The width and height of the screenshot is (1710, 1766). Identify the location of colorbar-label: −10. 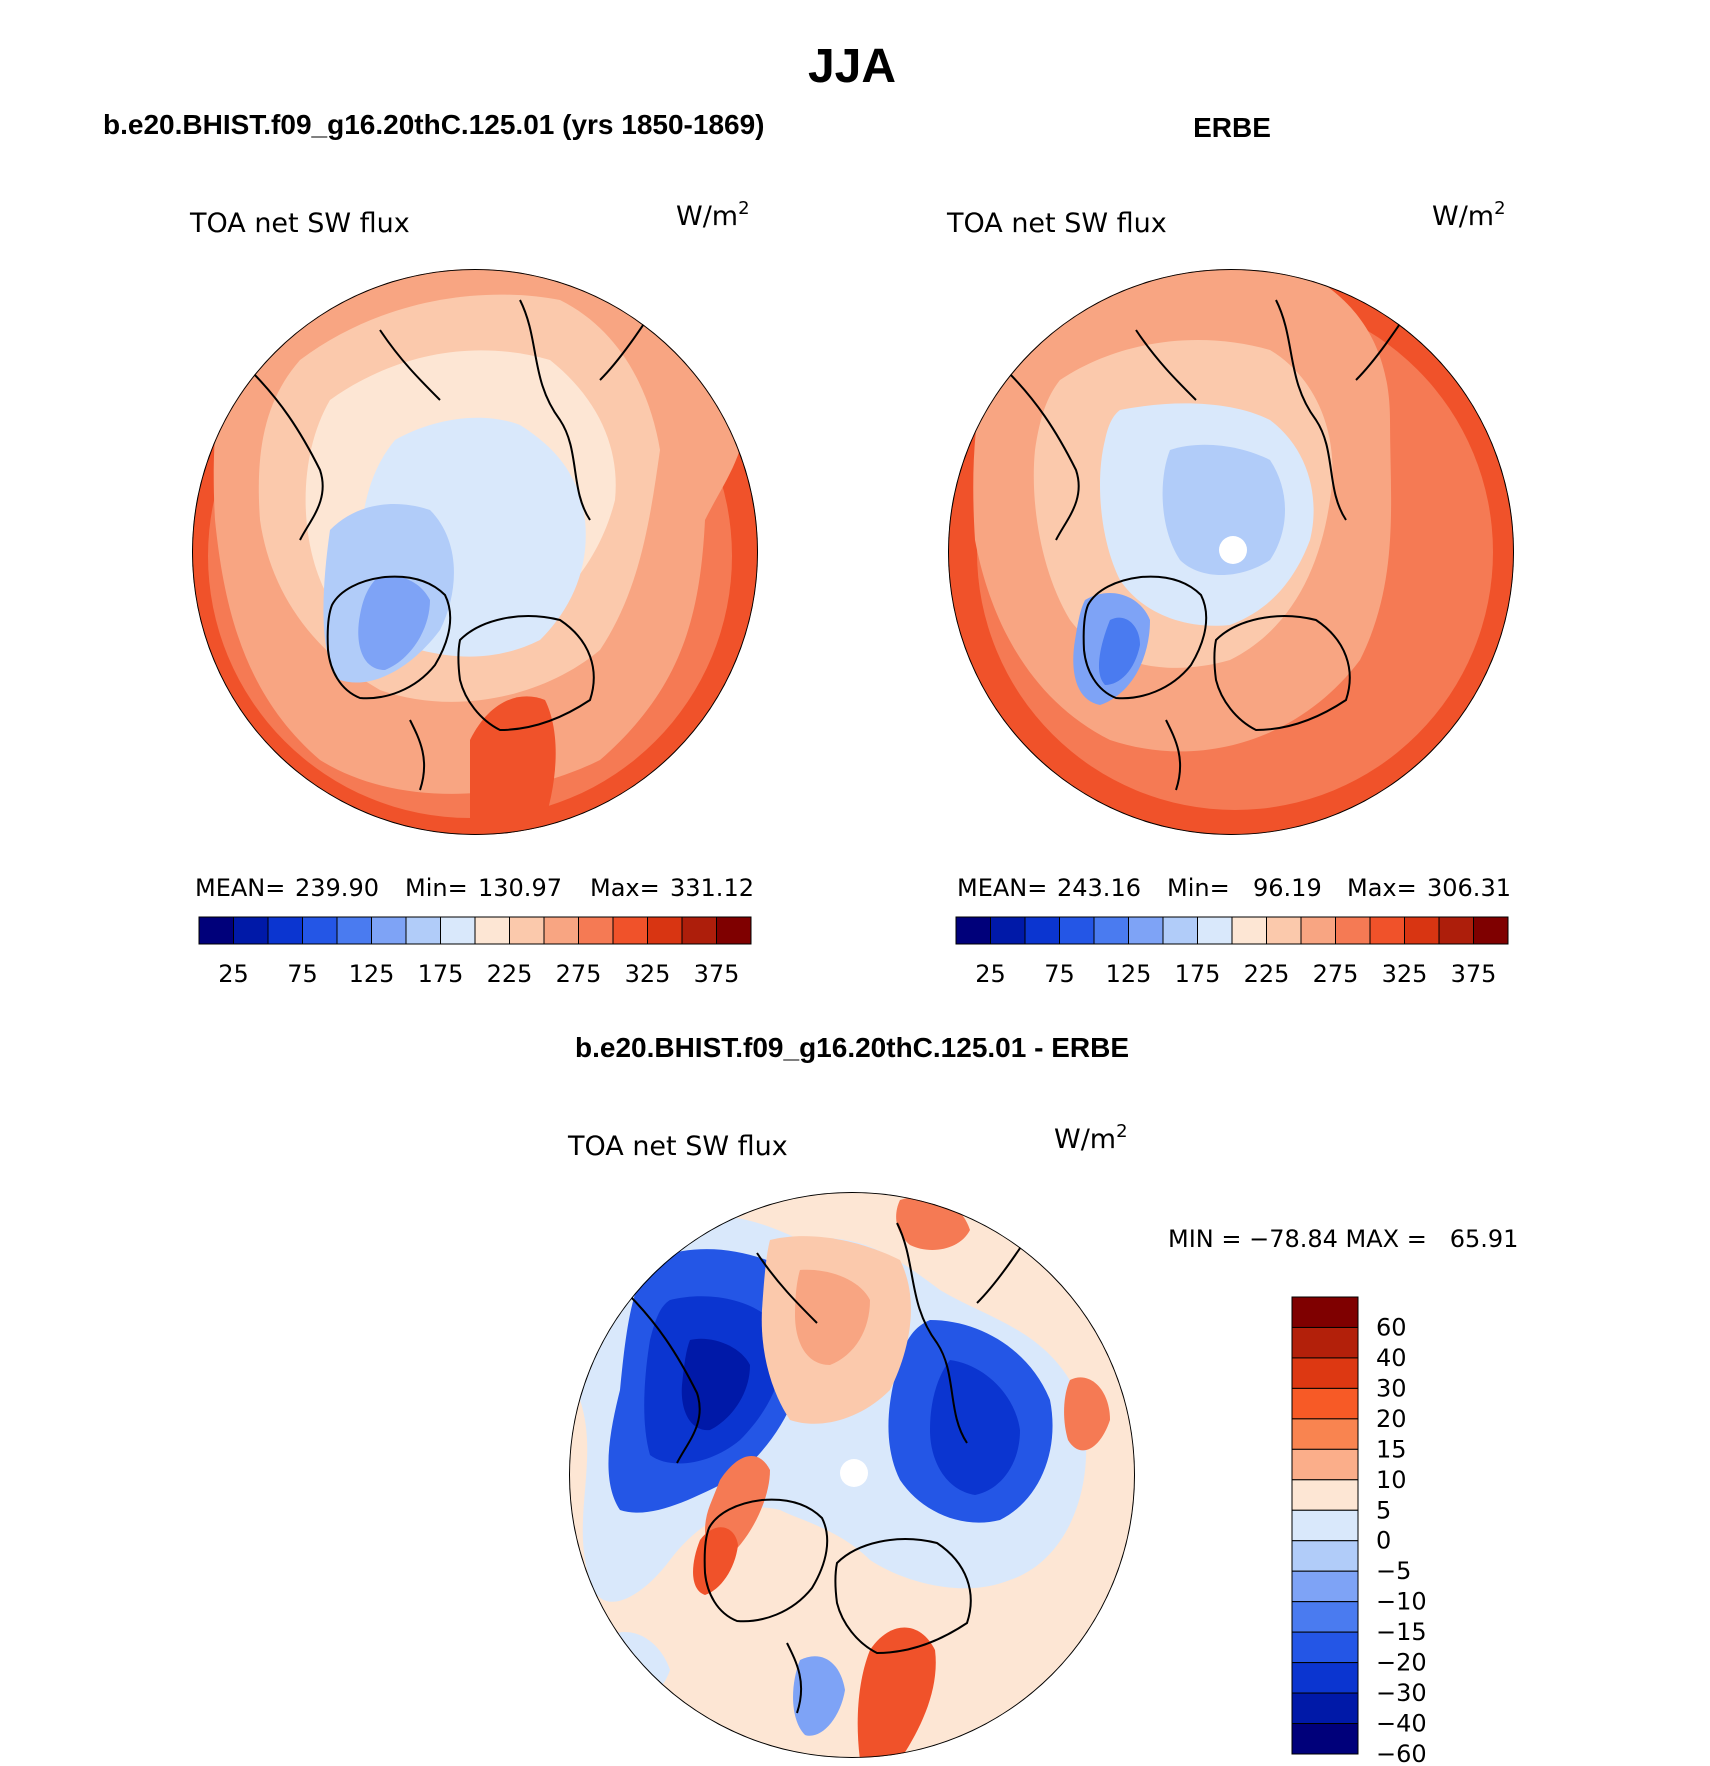
(1401, 1602).